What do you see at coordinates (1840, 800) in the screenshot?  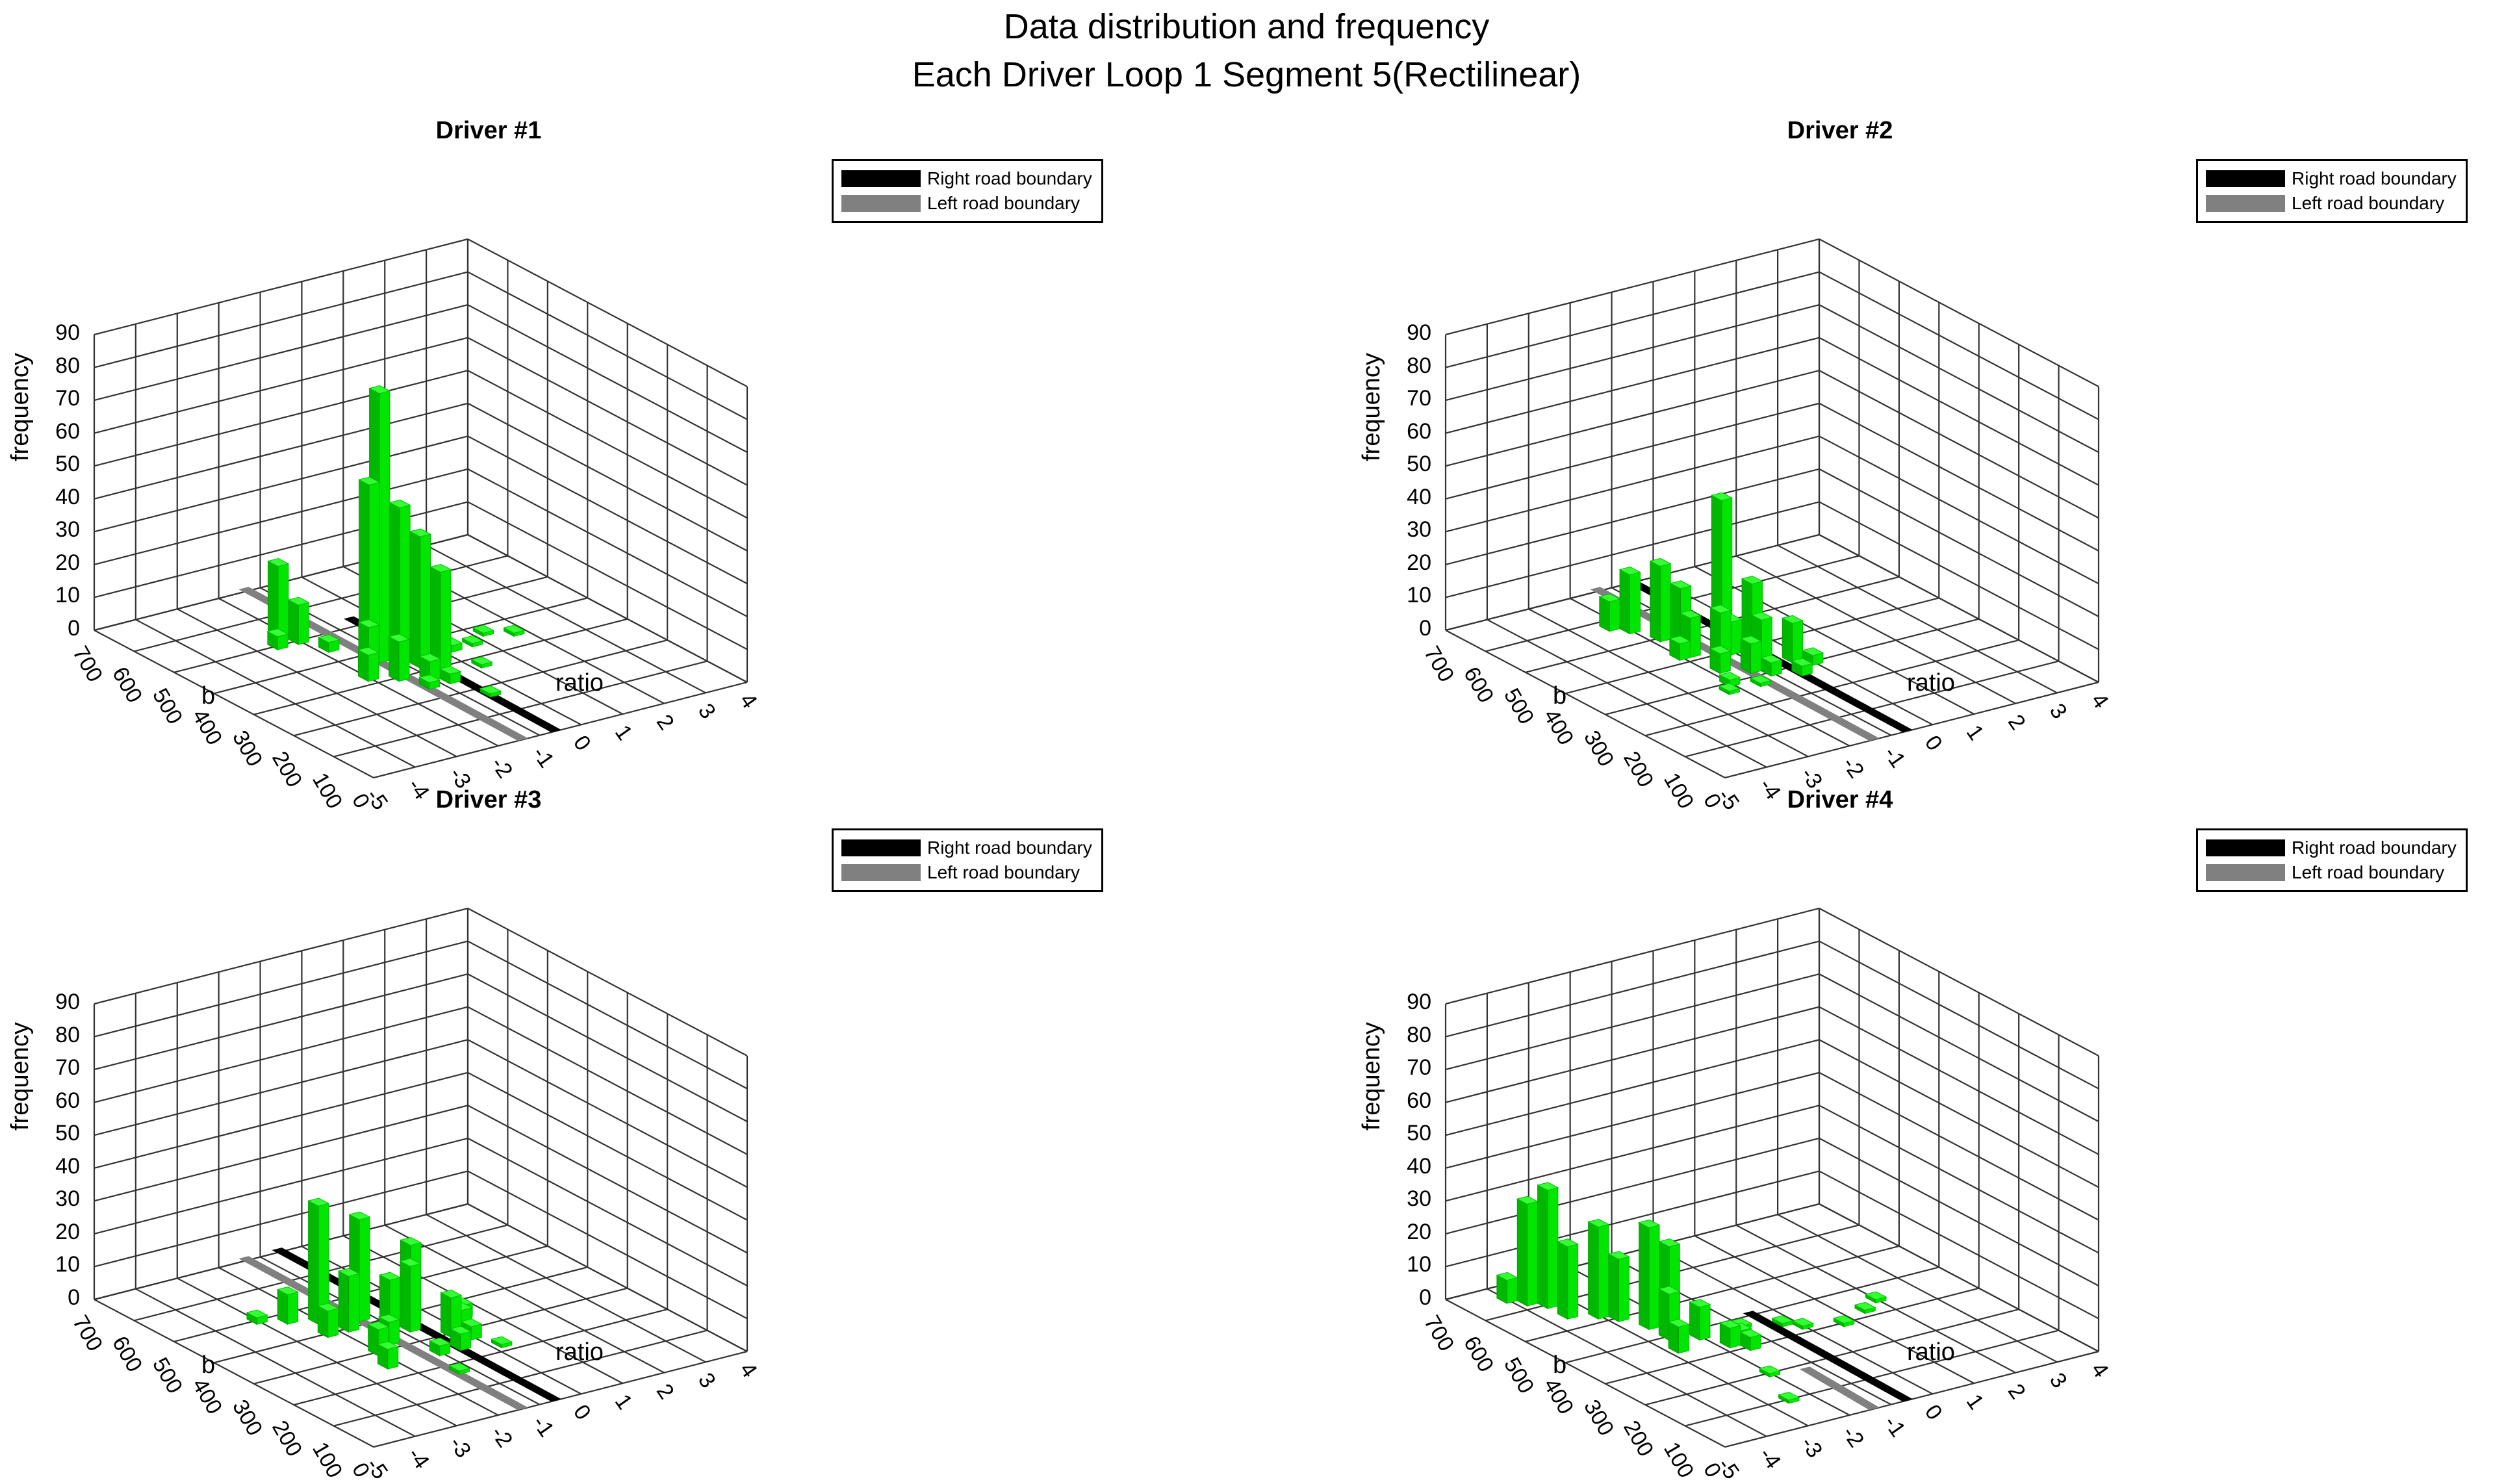 I see `panel-title: Driver #4` at bounding box center [1840, 800].